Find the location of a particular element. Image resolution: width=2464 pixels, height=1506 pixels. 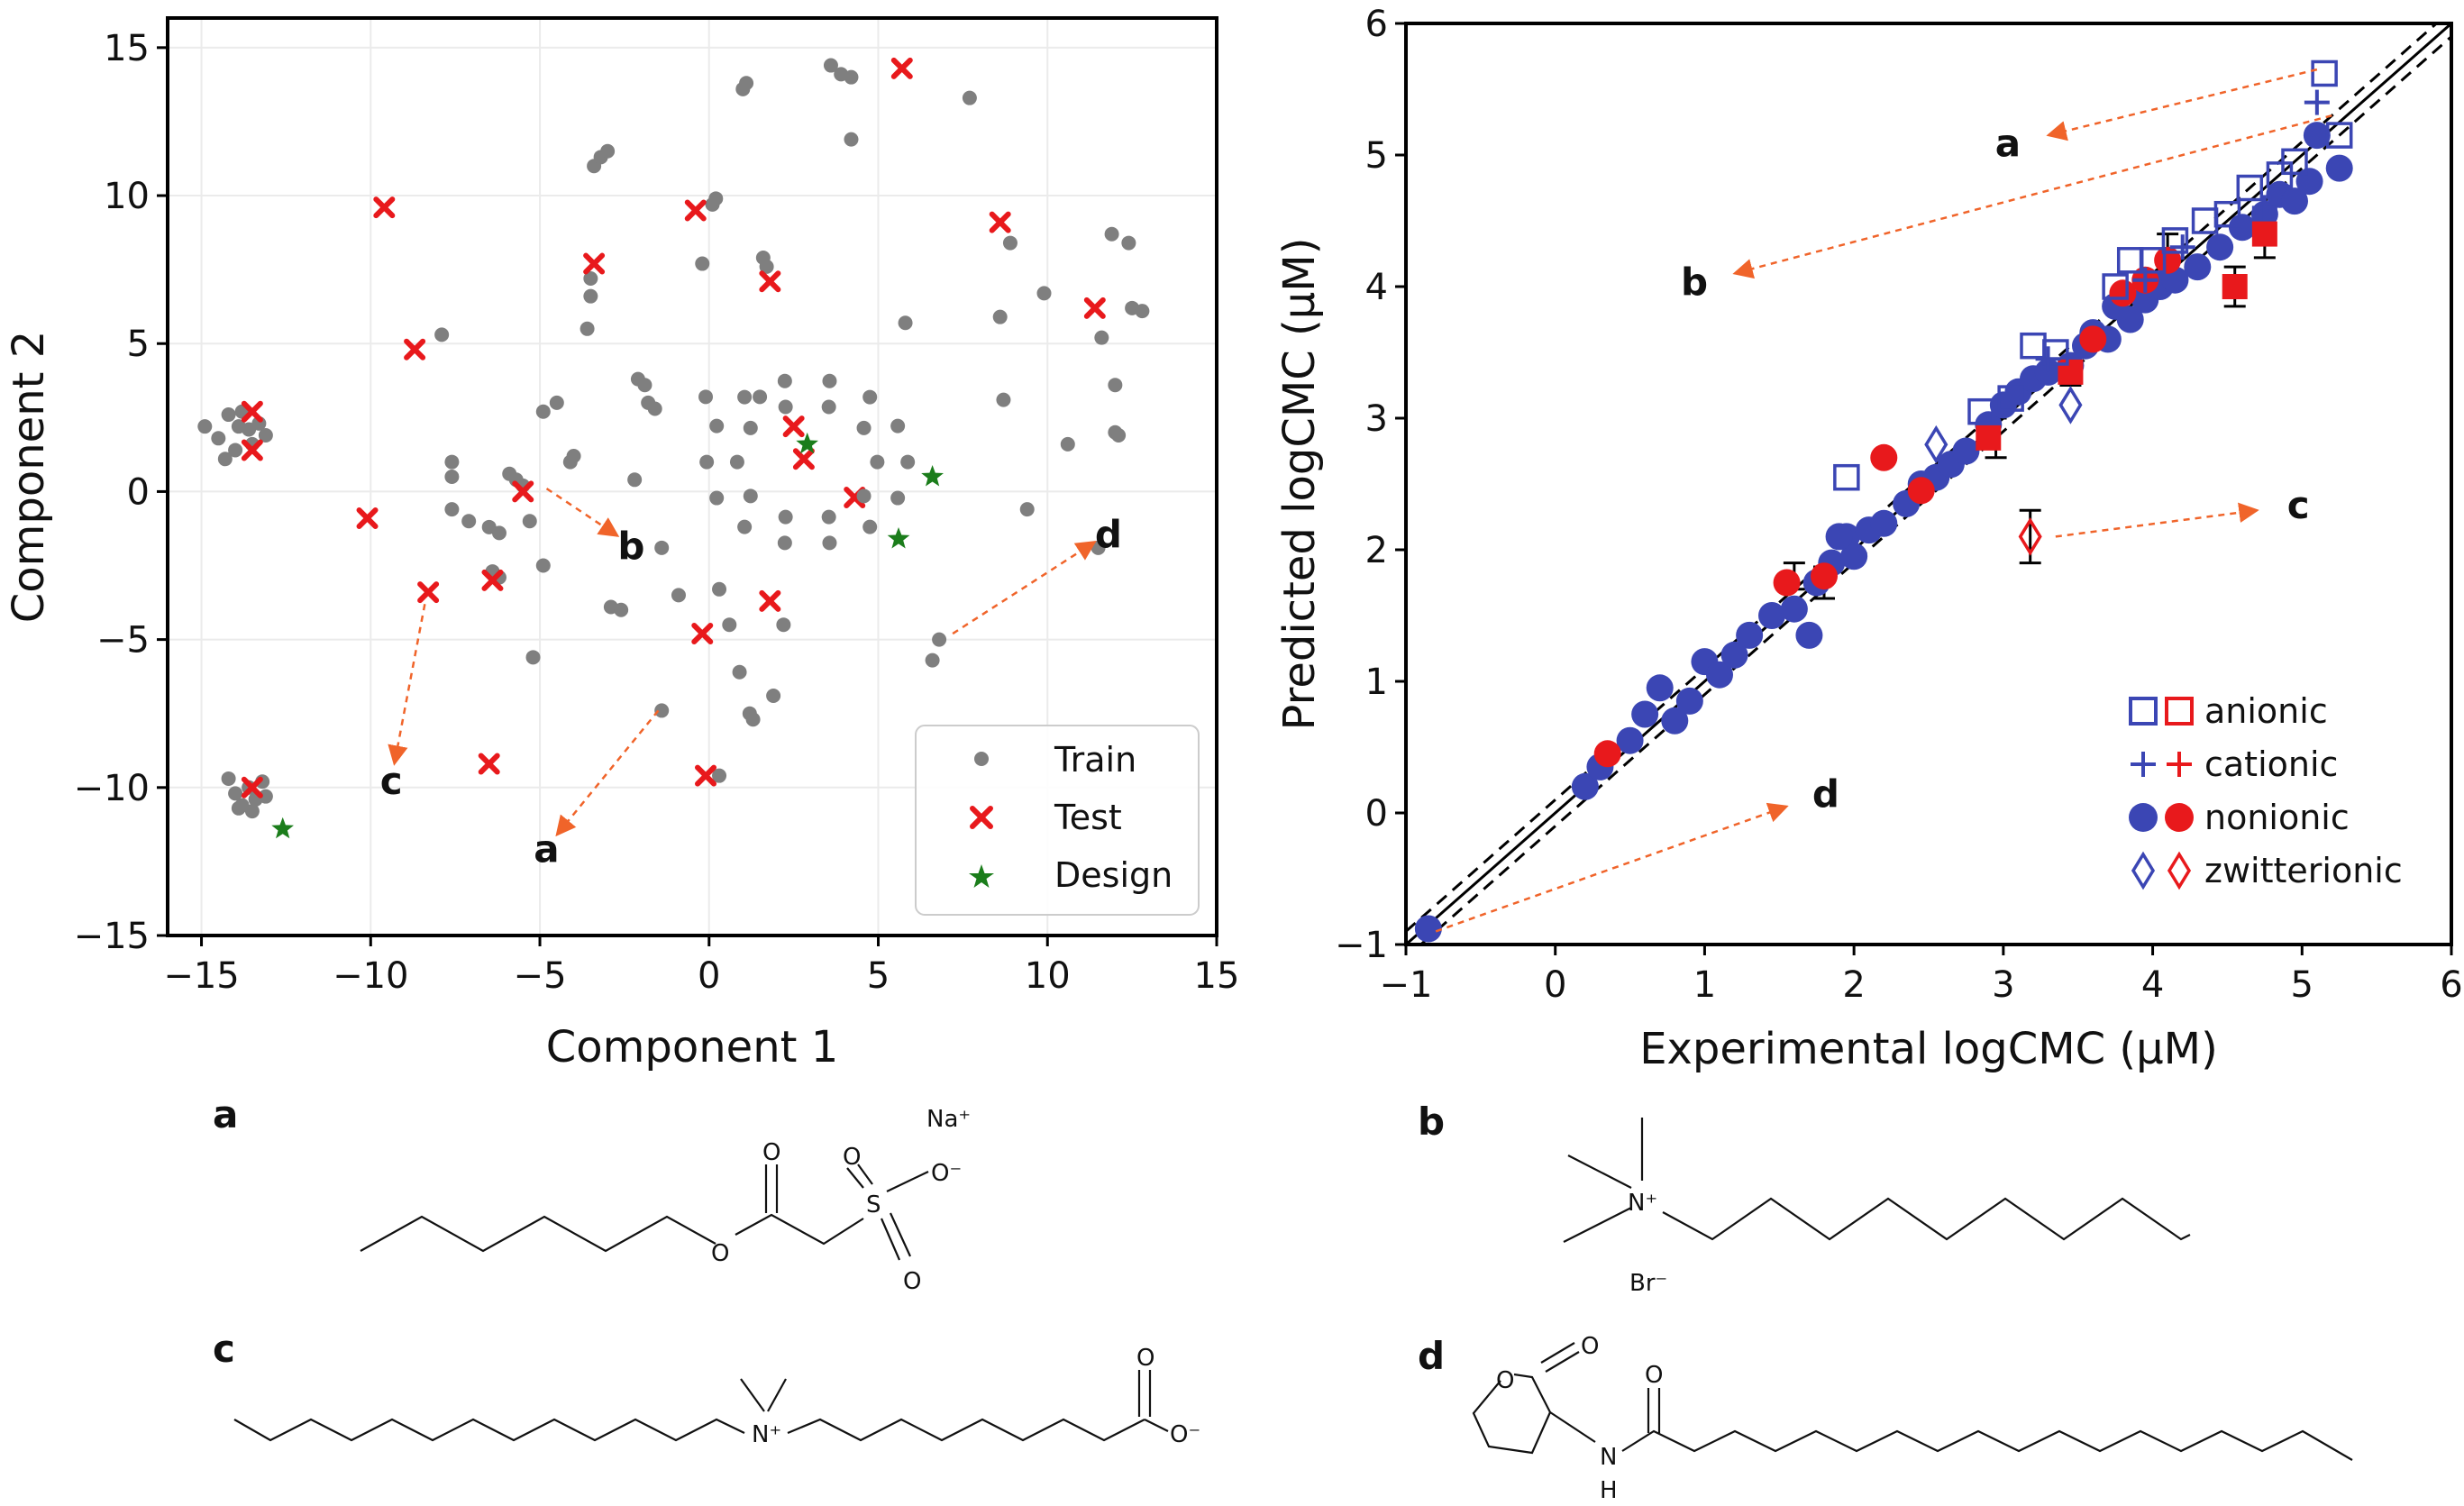

molecule-a-atom-2: S is located at coordinates (873, 1204).